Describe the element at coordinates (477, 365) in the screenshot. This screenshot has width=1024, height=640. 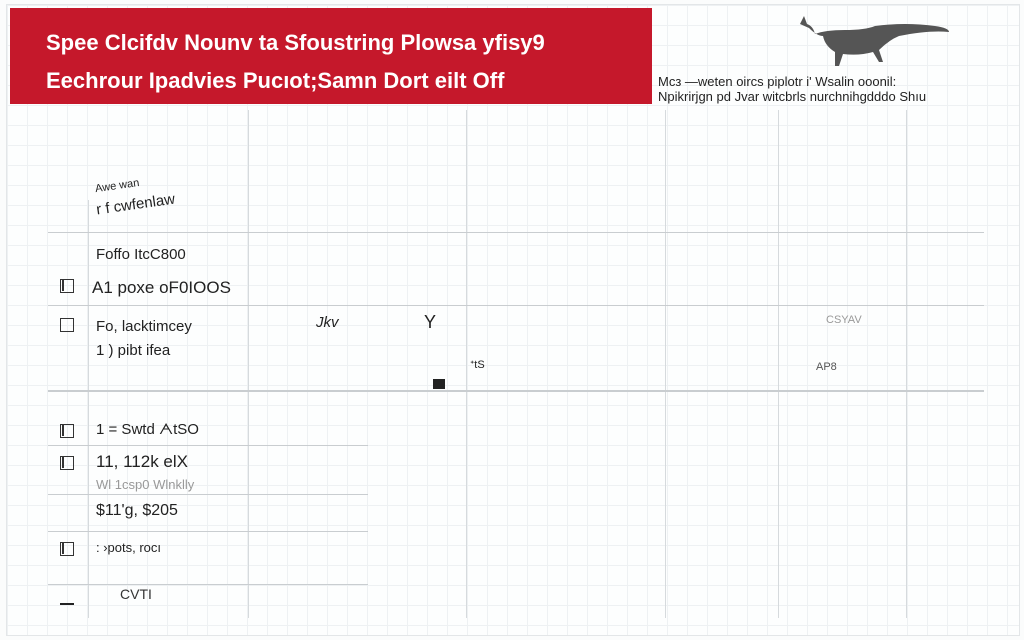
I see `row-mark: ᐩtS` at that location.